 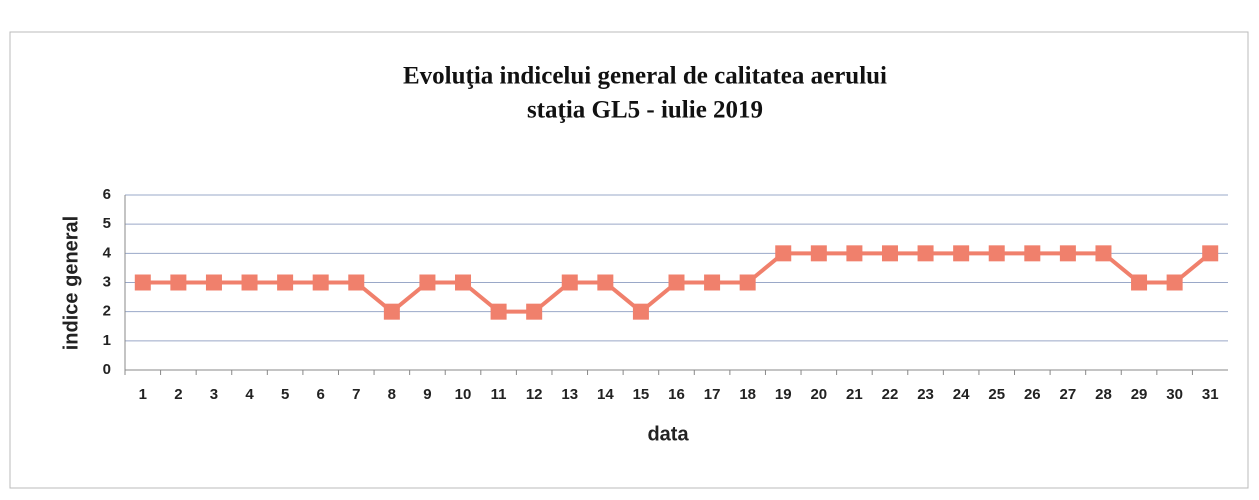 I want to click on x-tick-label: 18, so click(x=747, y=394).